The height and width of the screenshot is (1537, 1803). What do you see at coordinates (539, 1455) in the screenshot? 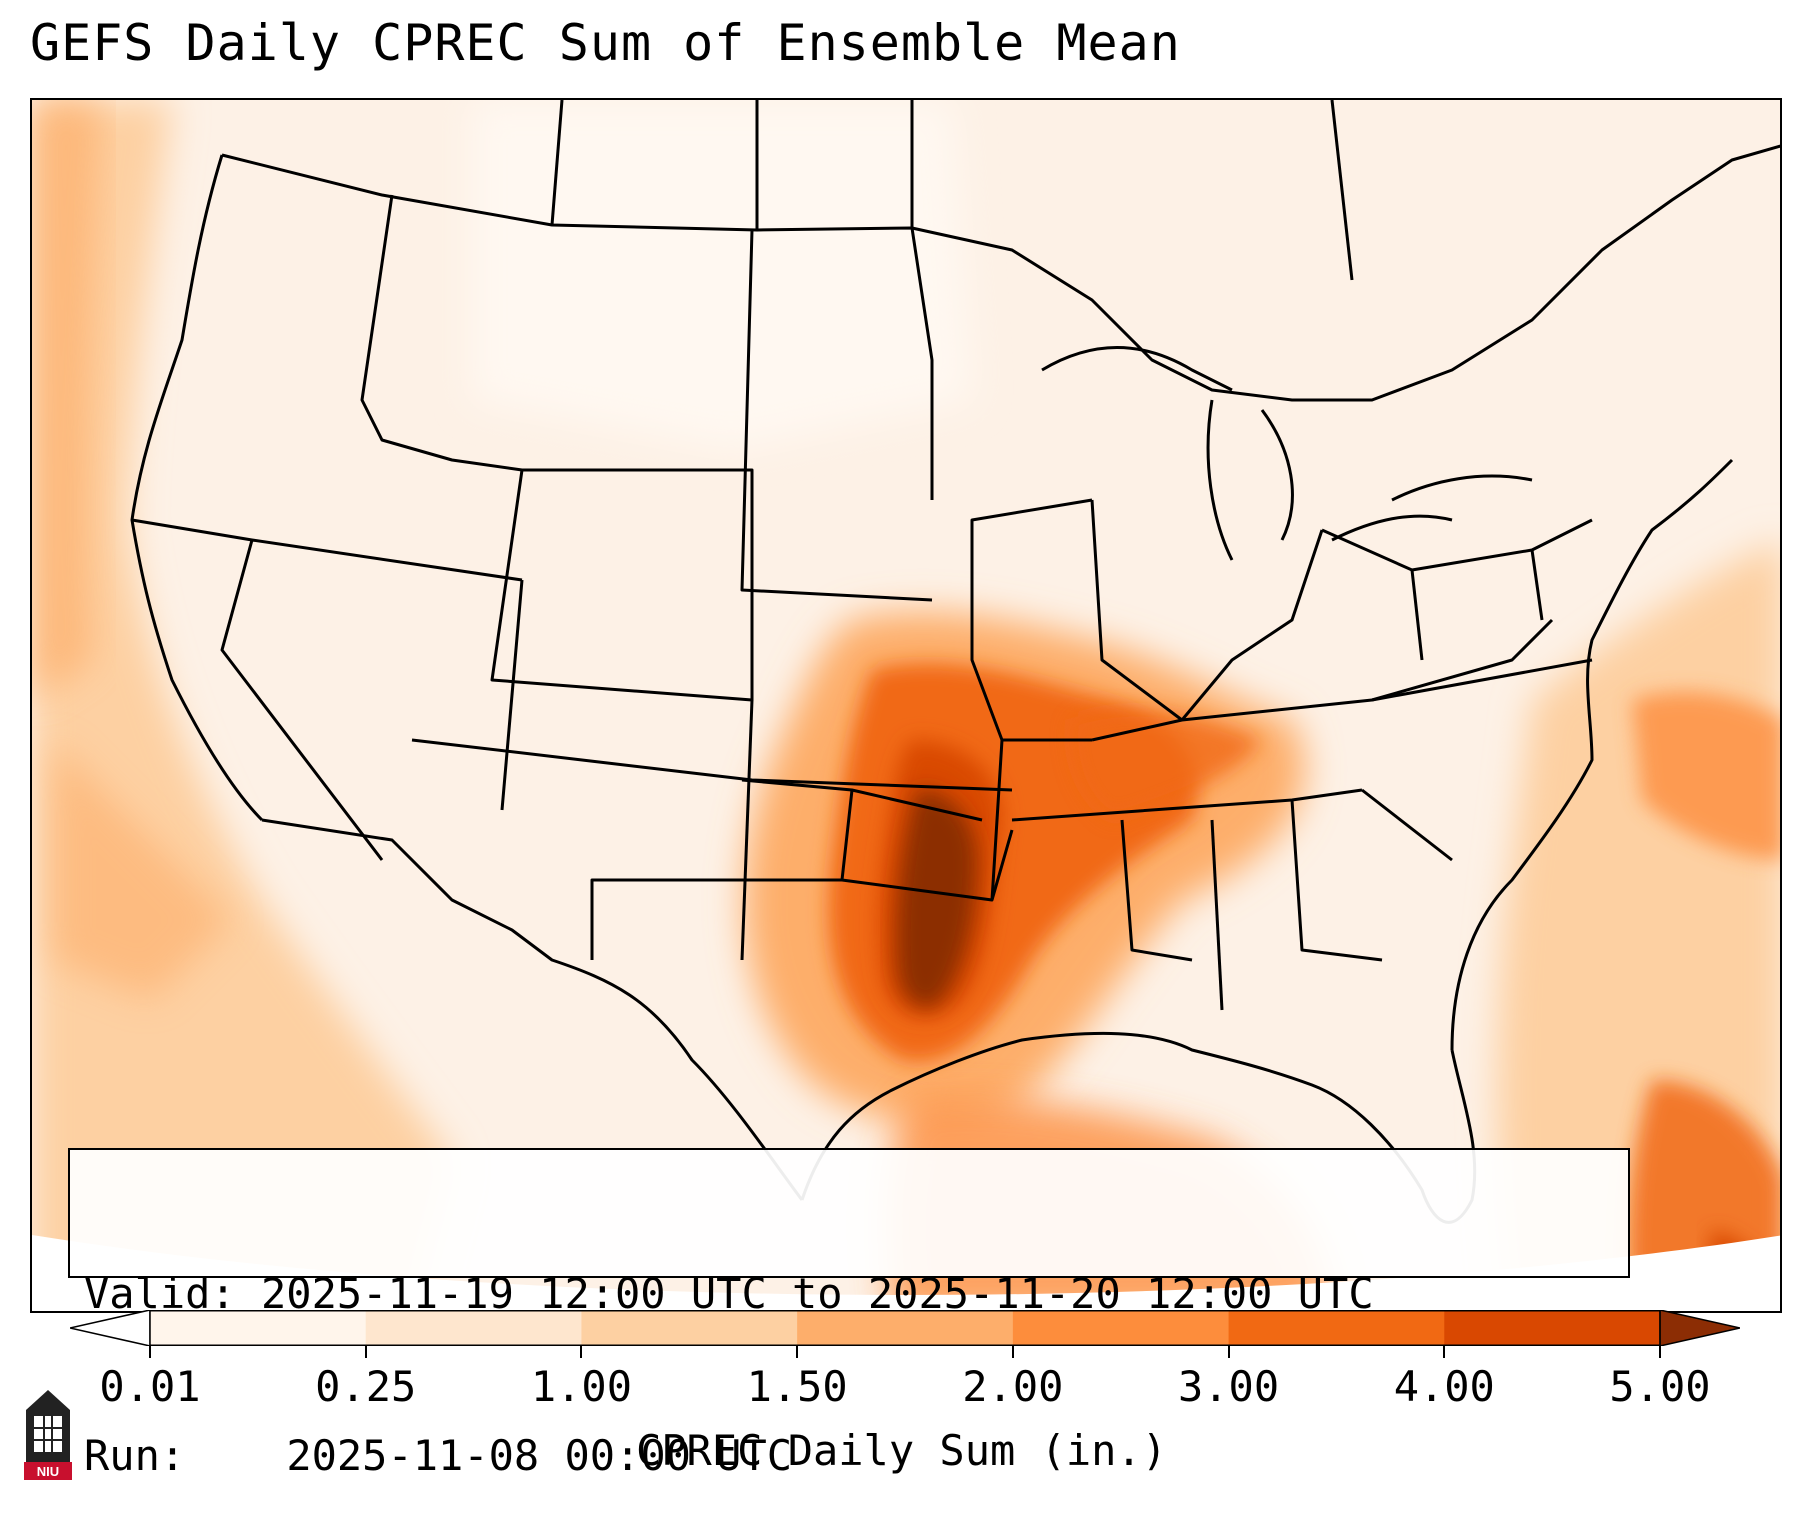
I see `run-value: 2025-11-08 00:00 UTC` at bounding box center [539, 1455].